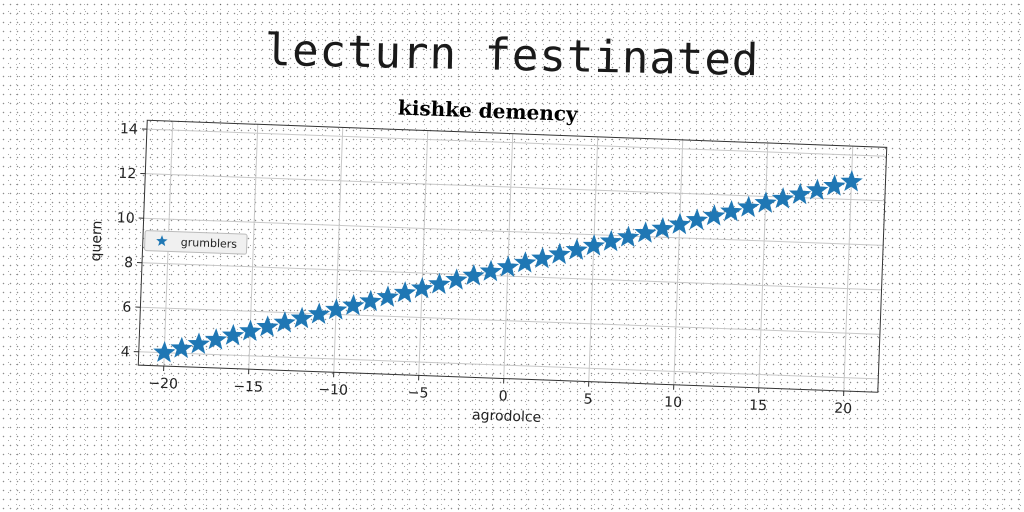  Describe the element at coordinates (126, 218) in the screenshot. I see `y-tick-label: 10` at that location.